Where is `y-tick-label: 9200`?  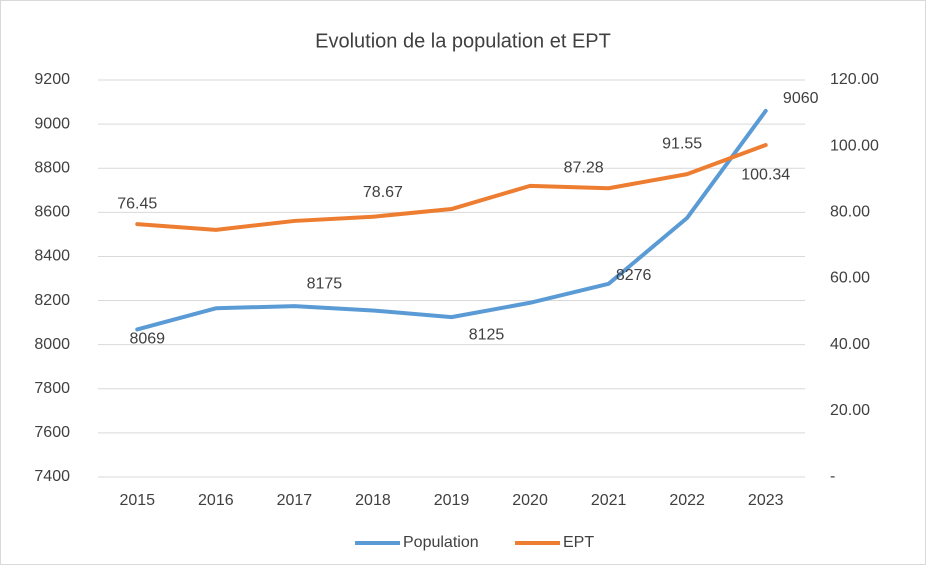
y-tick-label: 9200 is located at coordinates (52, 79).